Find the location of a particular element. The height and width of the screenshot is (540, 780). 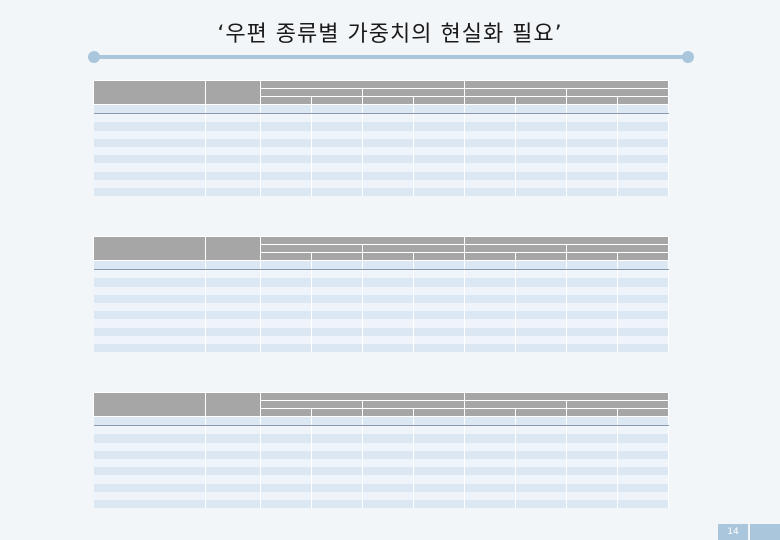

page-number: 14 is located at coordinates (733, 532).